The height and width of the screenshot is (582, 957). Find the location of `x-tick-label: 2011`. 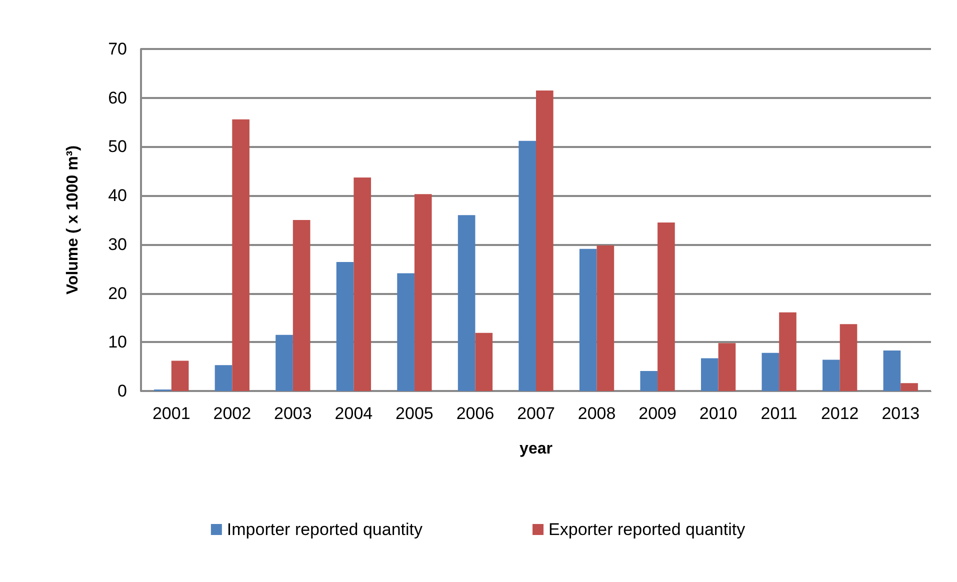

x-tick-label: 2011 is located at coordinates (779, 413).